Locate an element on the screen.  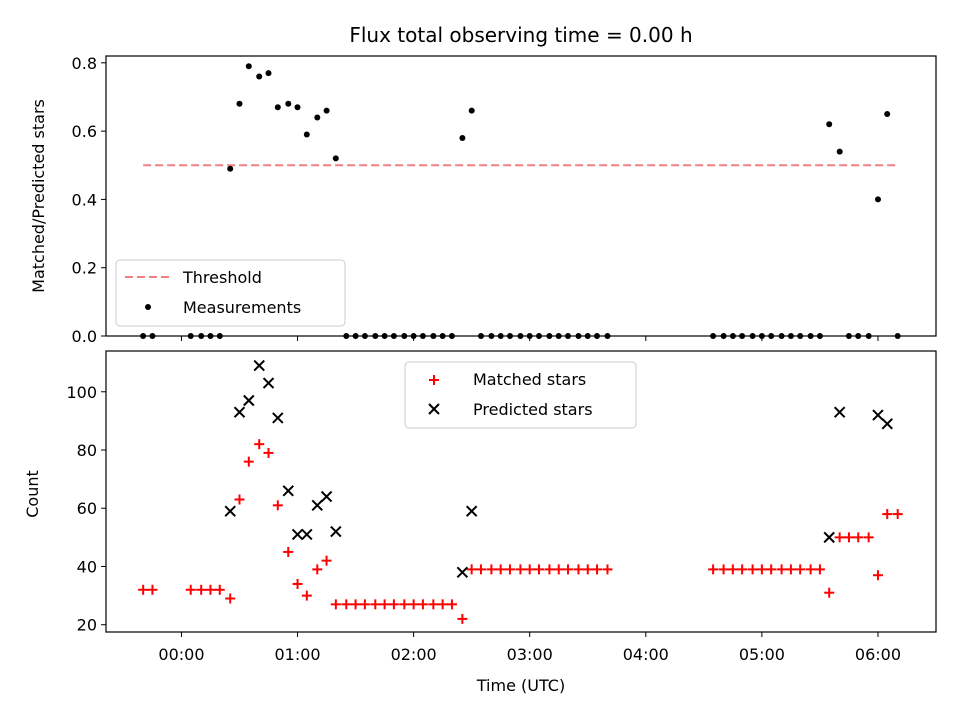
top-y-tick-label: 0.4 is located at coordinates (84, 199).